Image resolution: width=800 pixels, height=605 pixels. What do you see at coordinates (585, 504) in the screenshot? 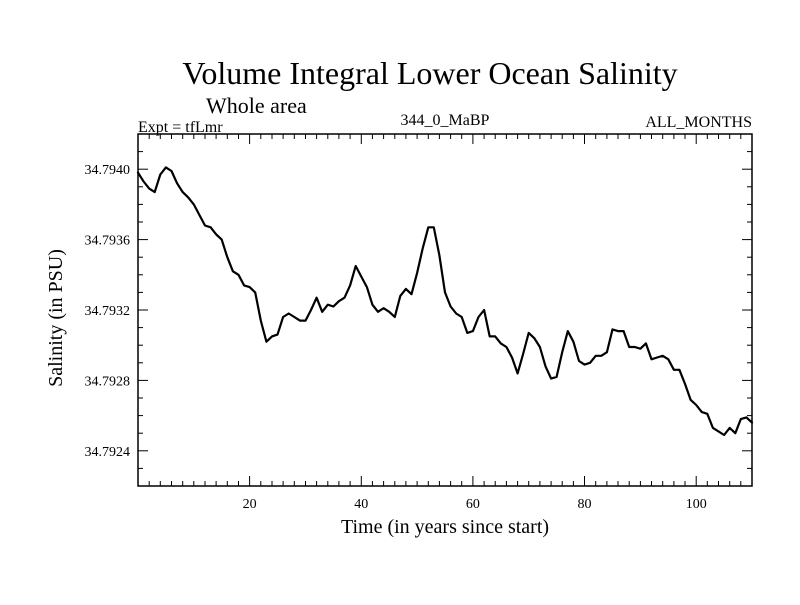
I see `x-tick-label-80: 80` at bounding box center [585, 504].